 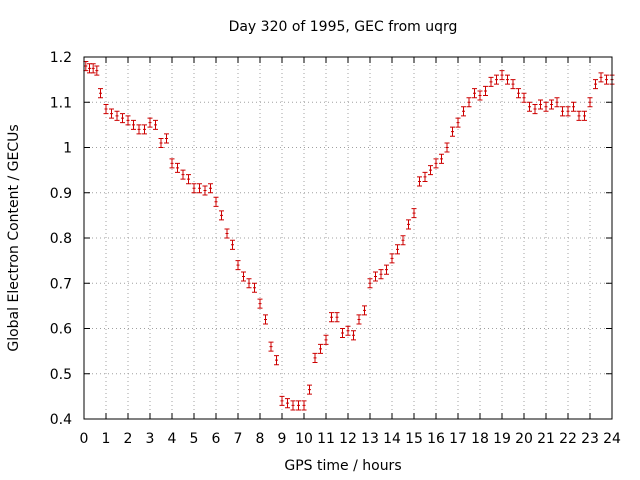 I want to click on x-tick-label: 23, so click(x=590, y=439).